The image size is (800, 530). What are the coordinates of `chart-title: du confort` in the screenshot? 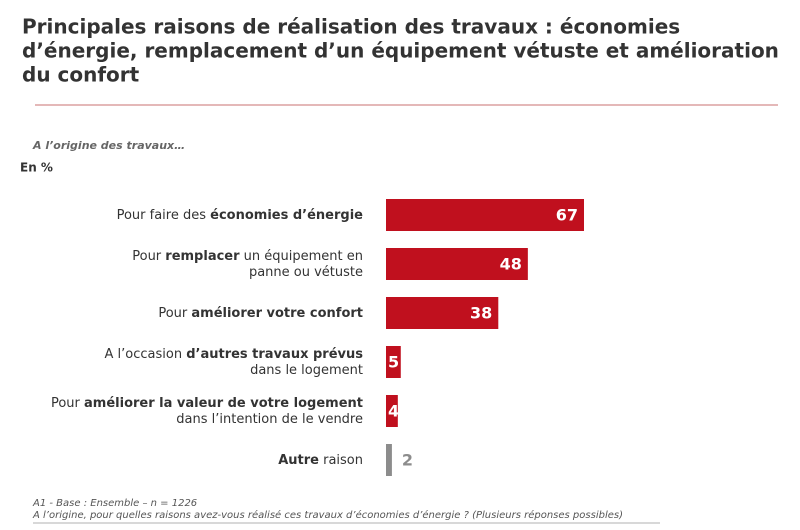 It's located at (81, 75).